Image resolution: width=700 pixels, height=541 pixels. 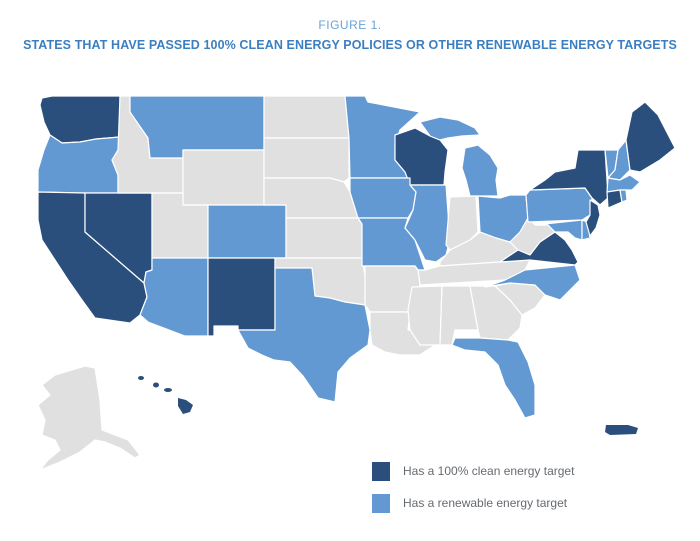 What do you see at coordinates (621, 430) in the screenshot?
I see `territory-PR` at bounding box center [621, 430].